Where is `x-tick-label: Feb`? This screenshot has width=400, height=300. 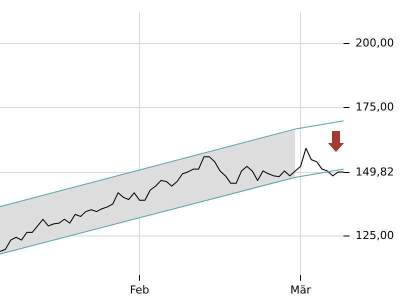 x-tick-label: Feb is located at coordinates (140, 289).